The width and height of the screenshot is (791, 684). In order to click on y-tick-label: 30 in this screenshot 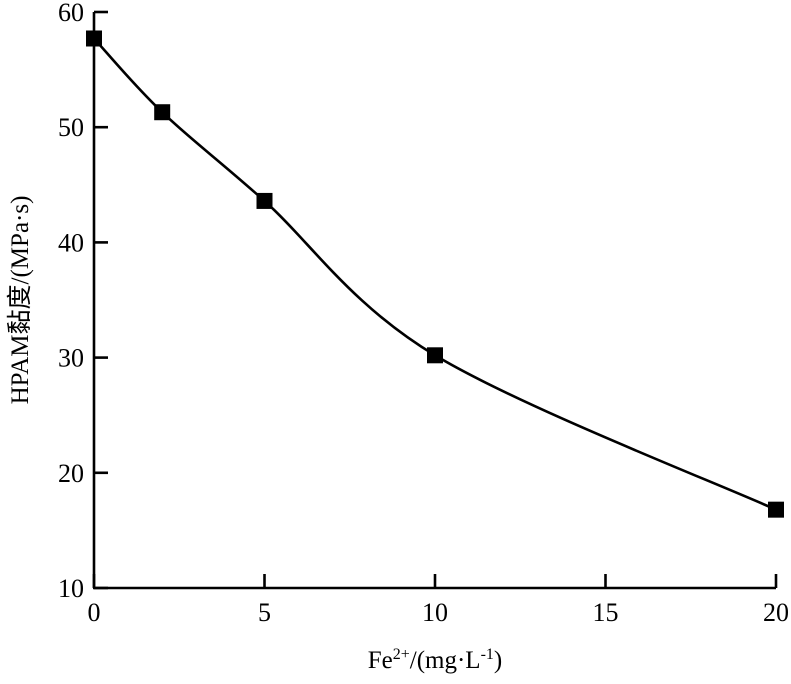, I will do `click(71, 358)`.